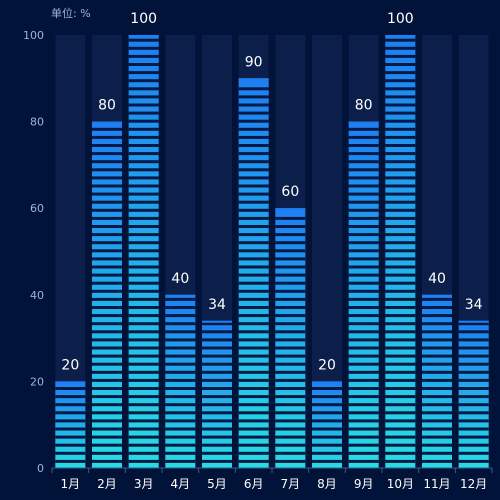 This screenshot has height=500, width=500. What do you see at coordinates (144, 484) in the screenshot?
I see `x-tick-label: 3月` at bounding box center [144, 484].